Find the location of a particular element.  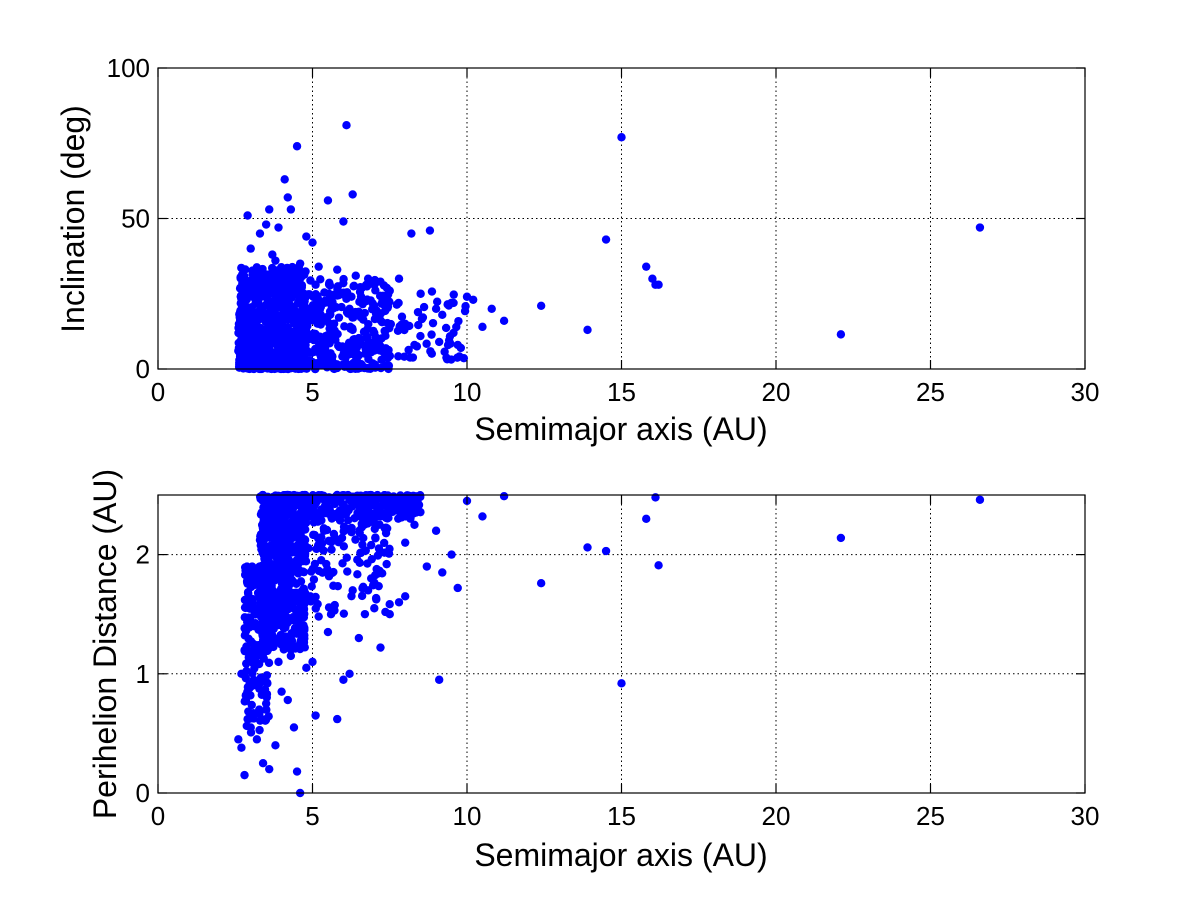

top-x-tick-label: 25 is located at coordinates (930, 392).